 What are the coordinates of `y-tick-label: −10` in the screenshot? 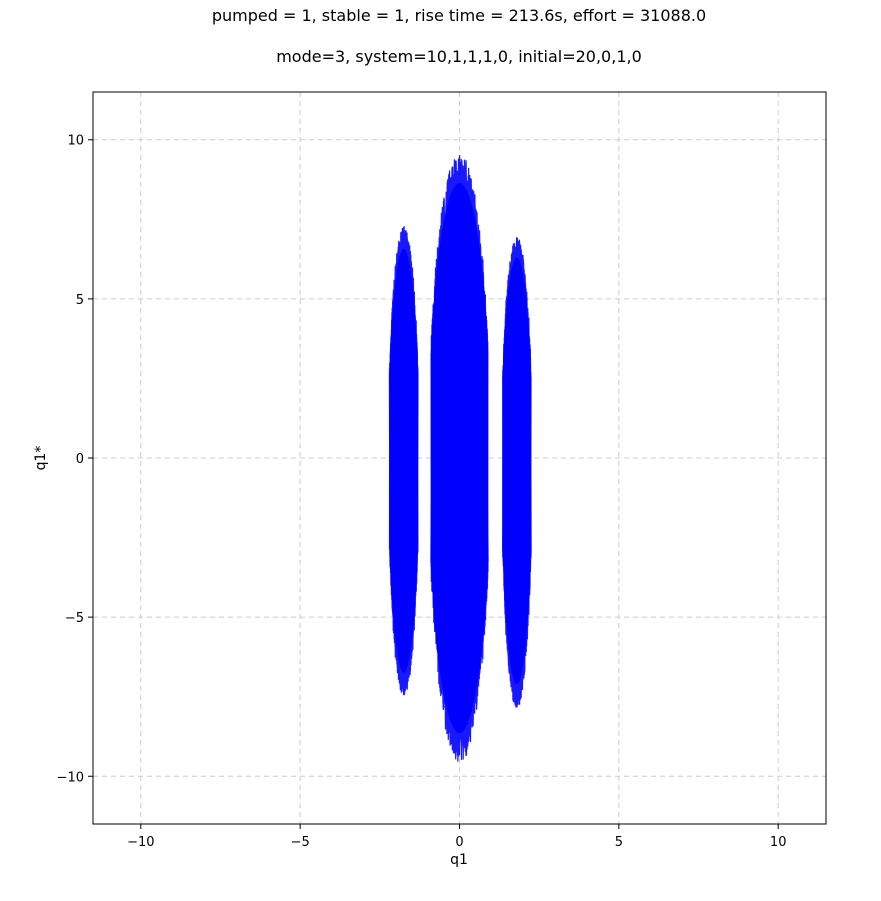 It's located at (70, 777).